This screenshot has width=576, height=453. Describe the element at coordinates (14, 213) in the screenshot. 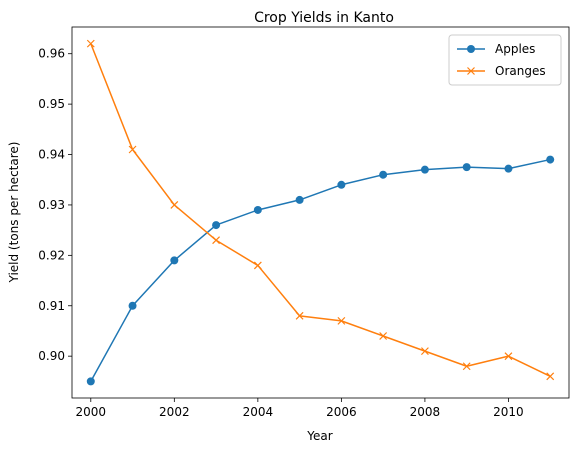

I see `y-axis-label: Yield (tons per hectare)` at that location.